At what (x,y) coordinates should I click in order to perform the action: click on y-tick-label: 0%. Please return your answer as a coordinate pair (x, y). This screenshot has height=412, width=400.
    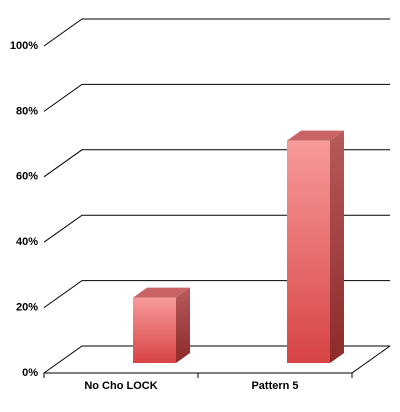
    Looking at the image, I should click on (30, 373).